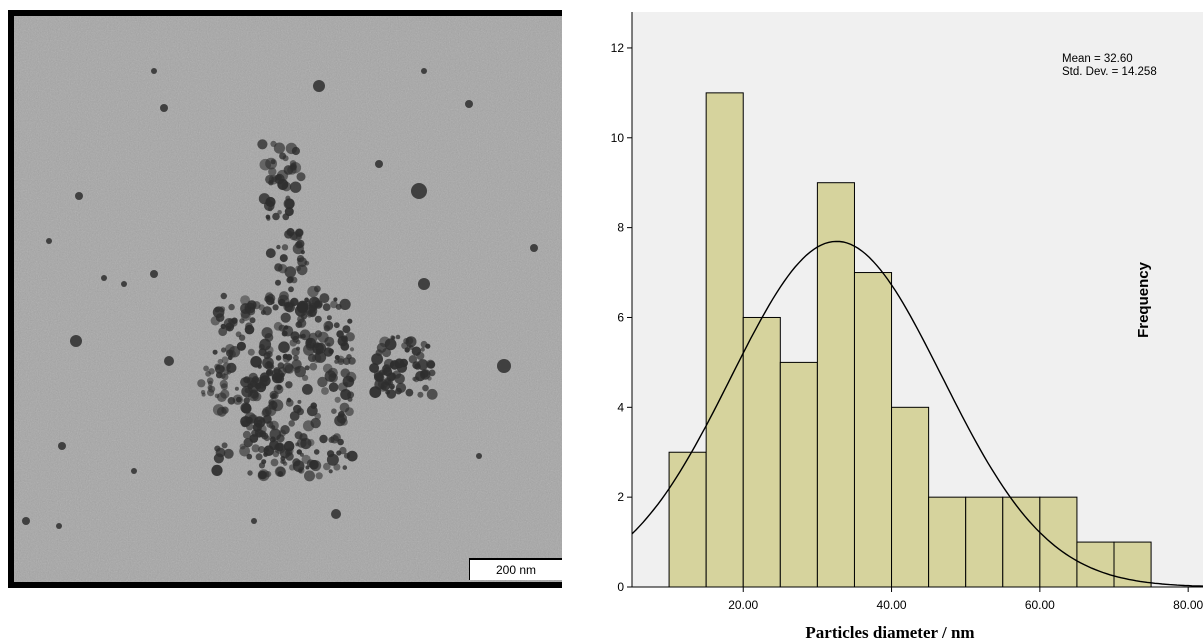 The image size is (1203, 644). Describe the element at coordinates (515, 569) in the screenshot. I see `scale-bar: 200 nm` at that location.